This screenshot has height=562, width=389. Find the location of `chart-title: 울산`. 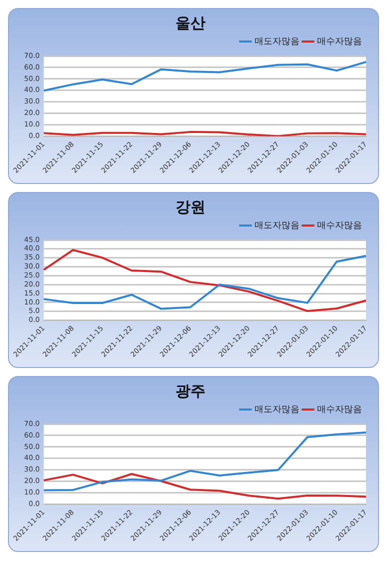

chart-title: 울산 is located at coordinates (191, 23).